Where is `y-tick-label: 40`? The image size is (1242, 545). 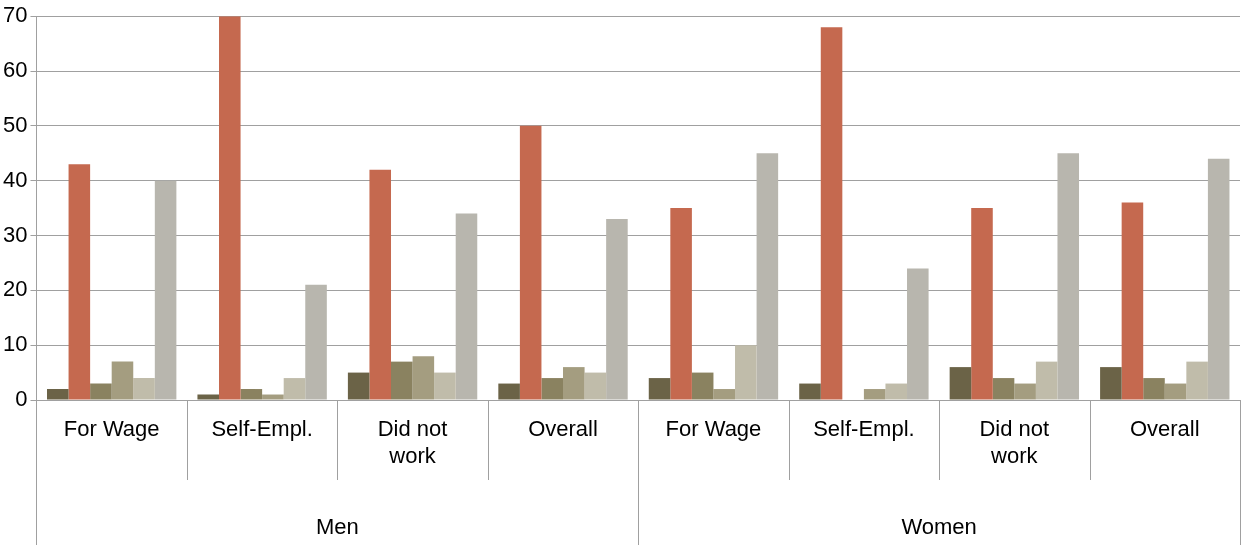
y-tick-label: 40 is located at coordinates (15, 179).